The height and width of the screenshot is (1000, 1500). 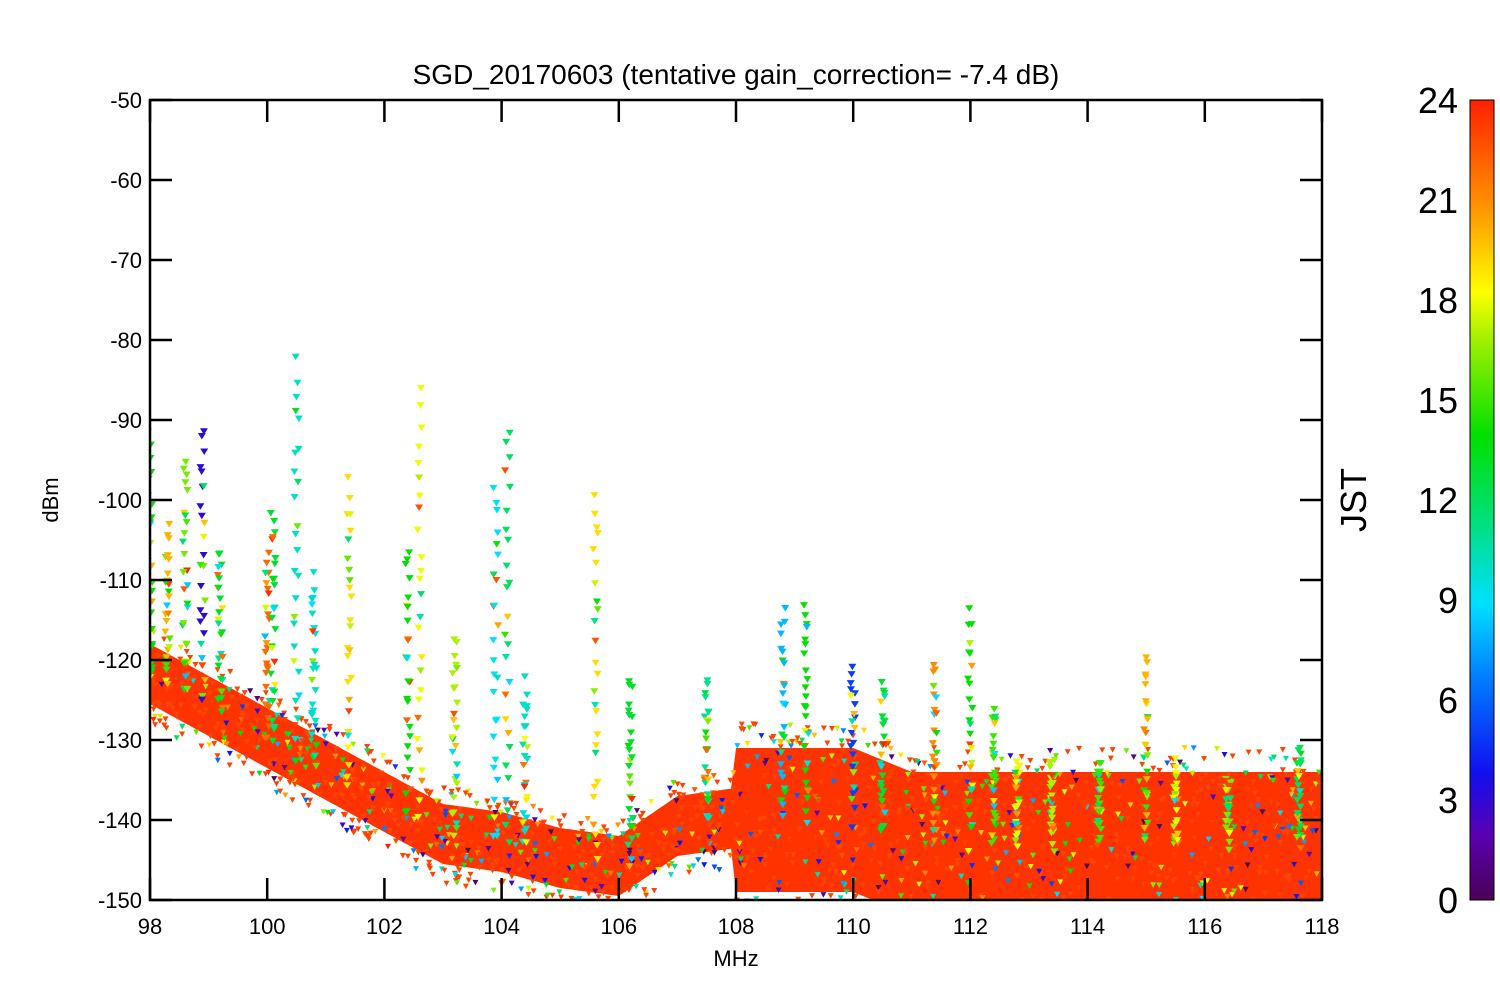 What do you see at coordinates (314, 669) in the screenshot?
I see `peak-100.8` at bounding box center [314, 669].